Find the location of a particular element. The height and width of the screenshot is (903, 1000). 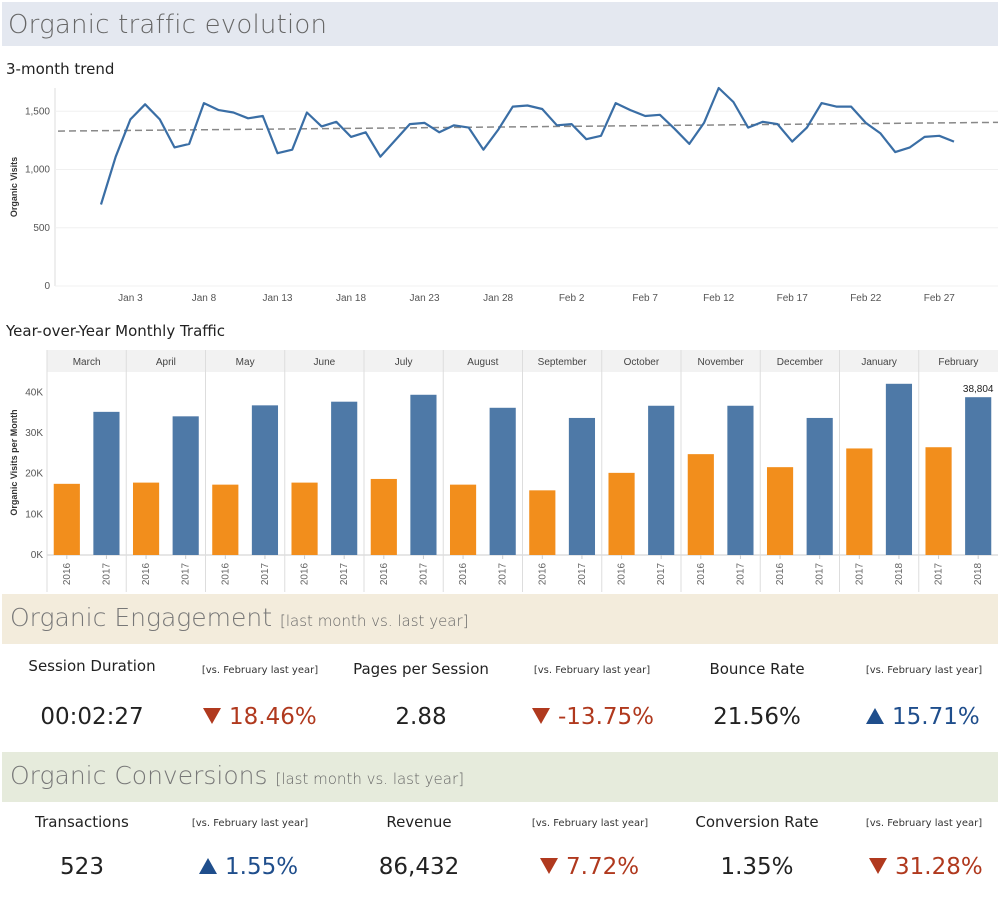

pages-per-session-vs: [vs. February last year] is located at coordinates (592, 670).